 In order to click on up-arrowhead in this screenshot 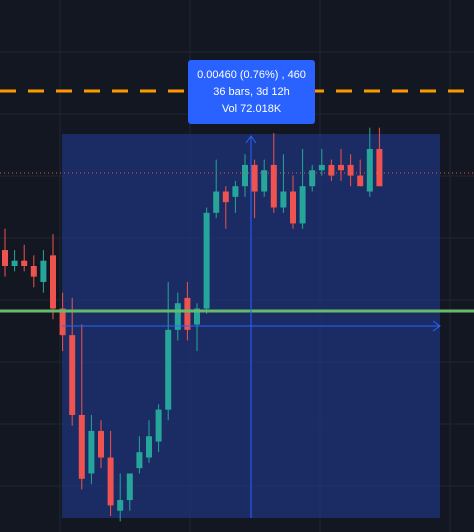, I will do `click(251, 139)`.